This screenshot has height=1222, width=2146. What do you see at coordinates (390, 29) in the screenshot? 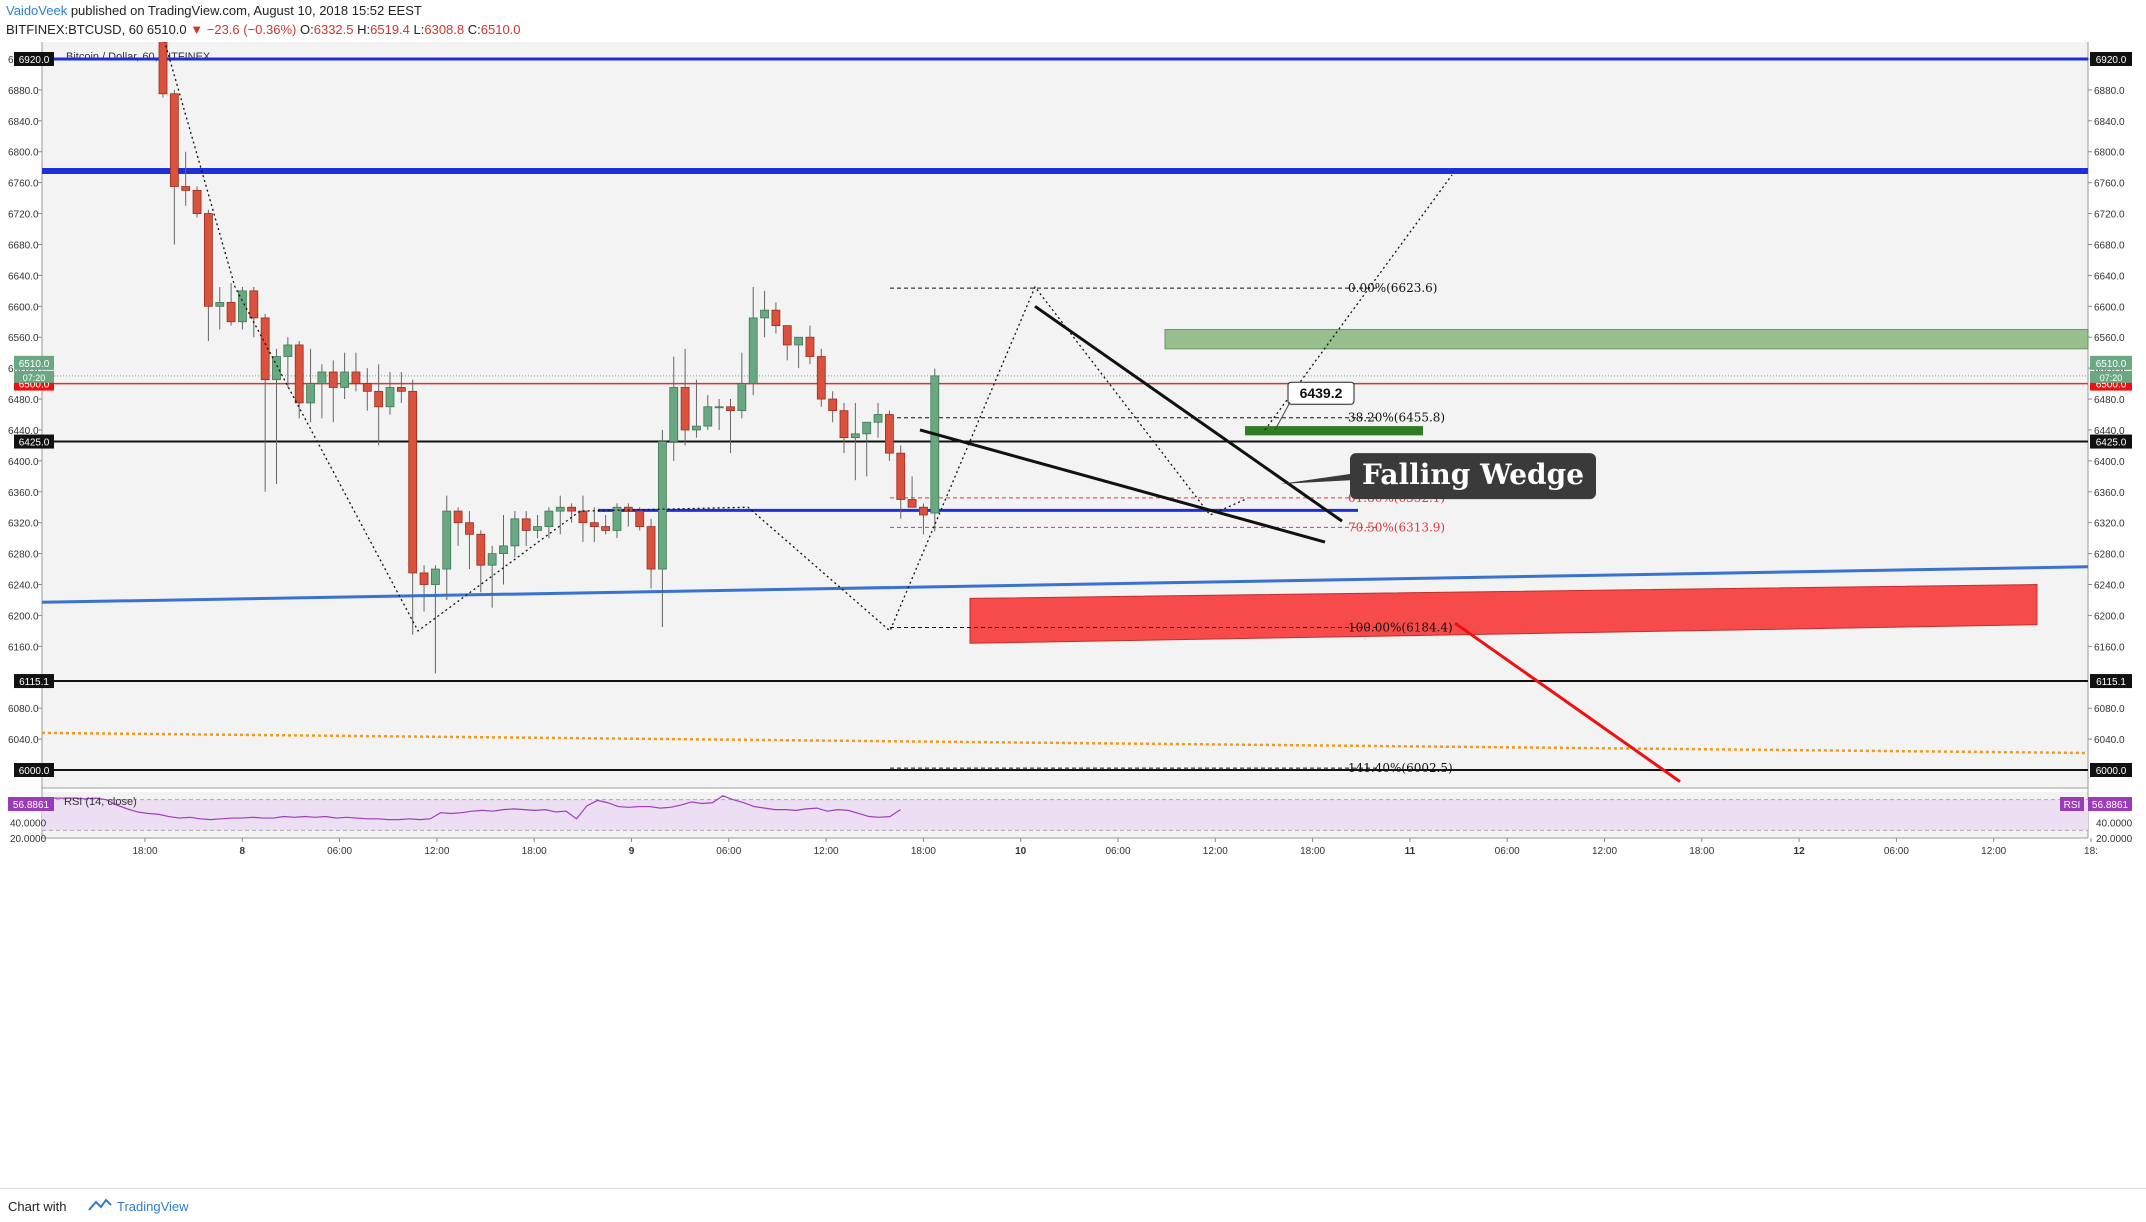
I see `high-value: 6519.4` at bounding box center [390, 29].